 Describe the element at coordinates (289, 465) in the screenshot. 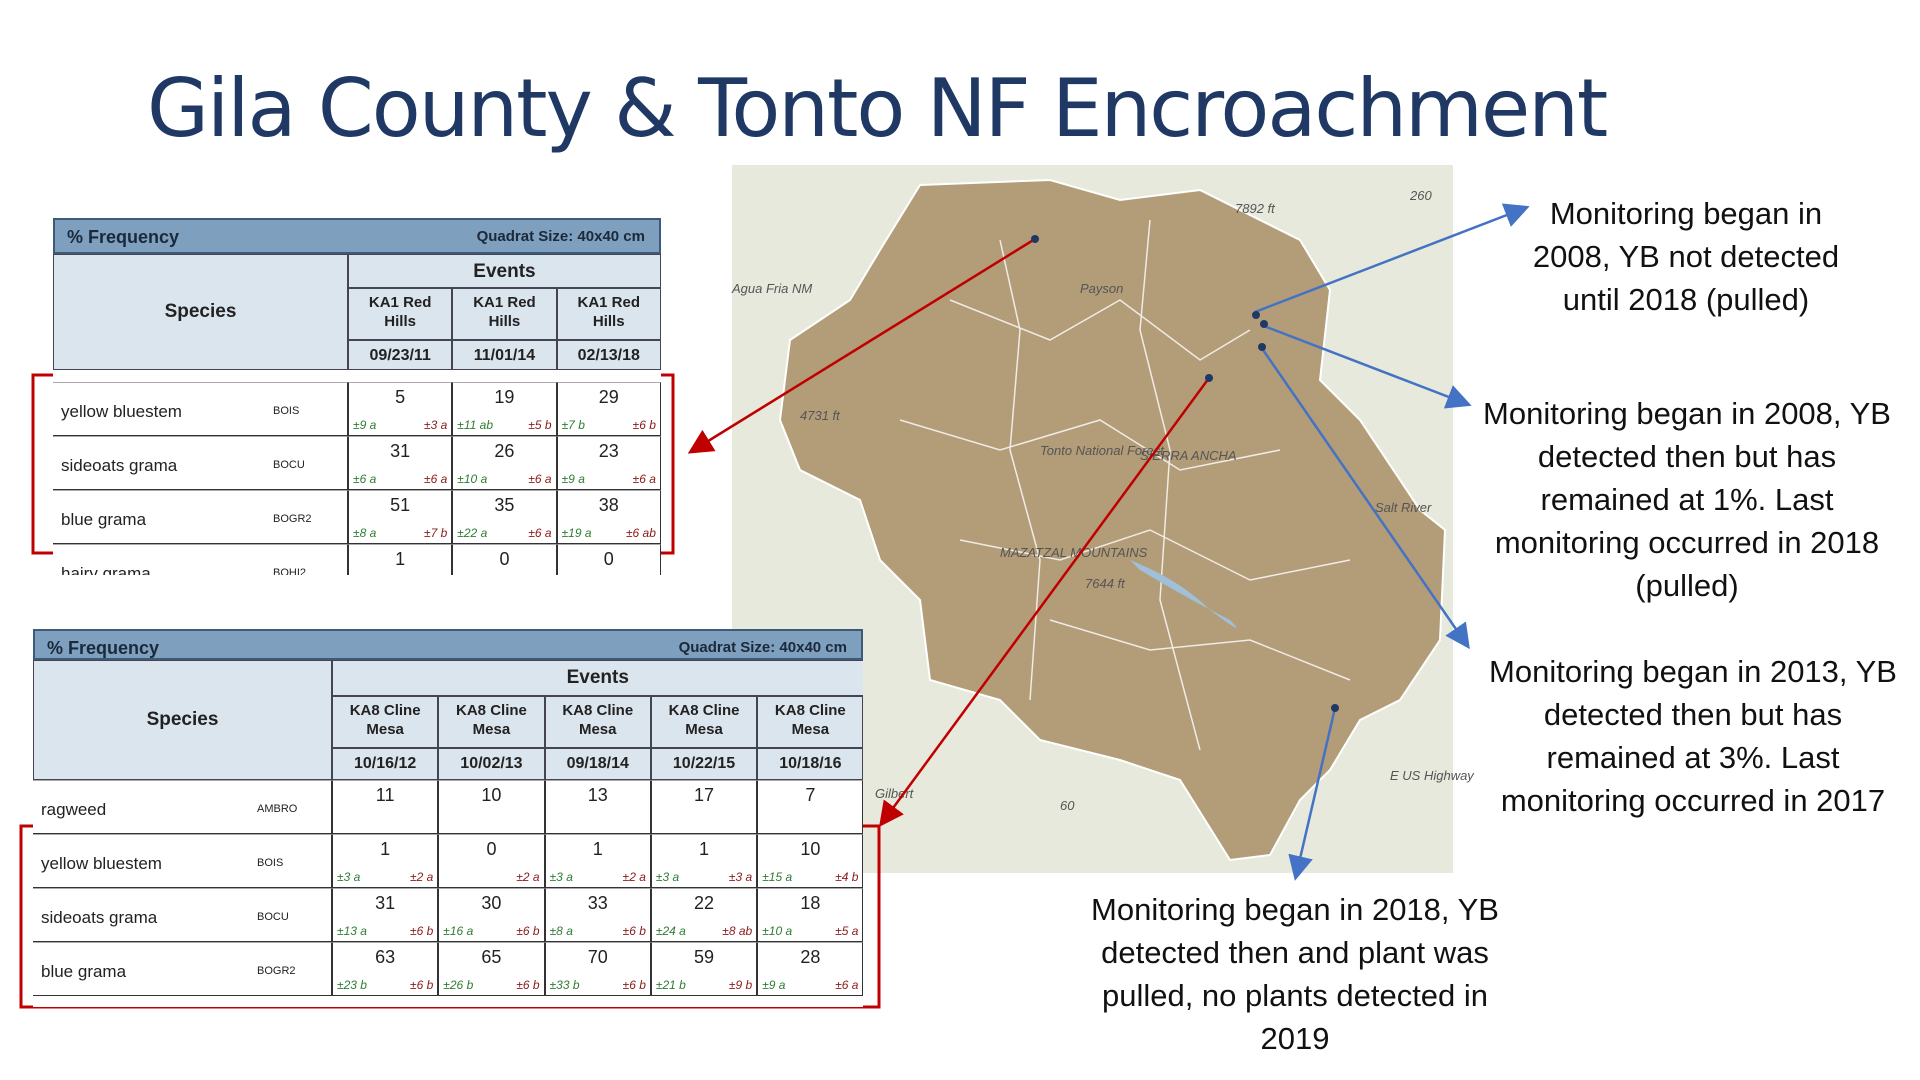

I see `species-code: BOCU` at that location.